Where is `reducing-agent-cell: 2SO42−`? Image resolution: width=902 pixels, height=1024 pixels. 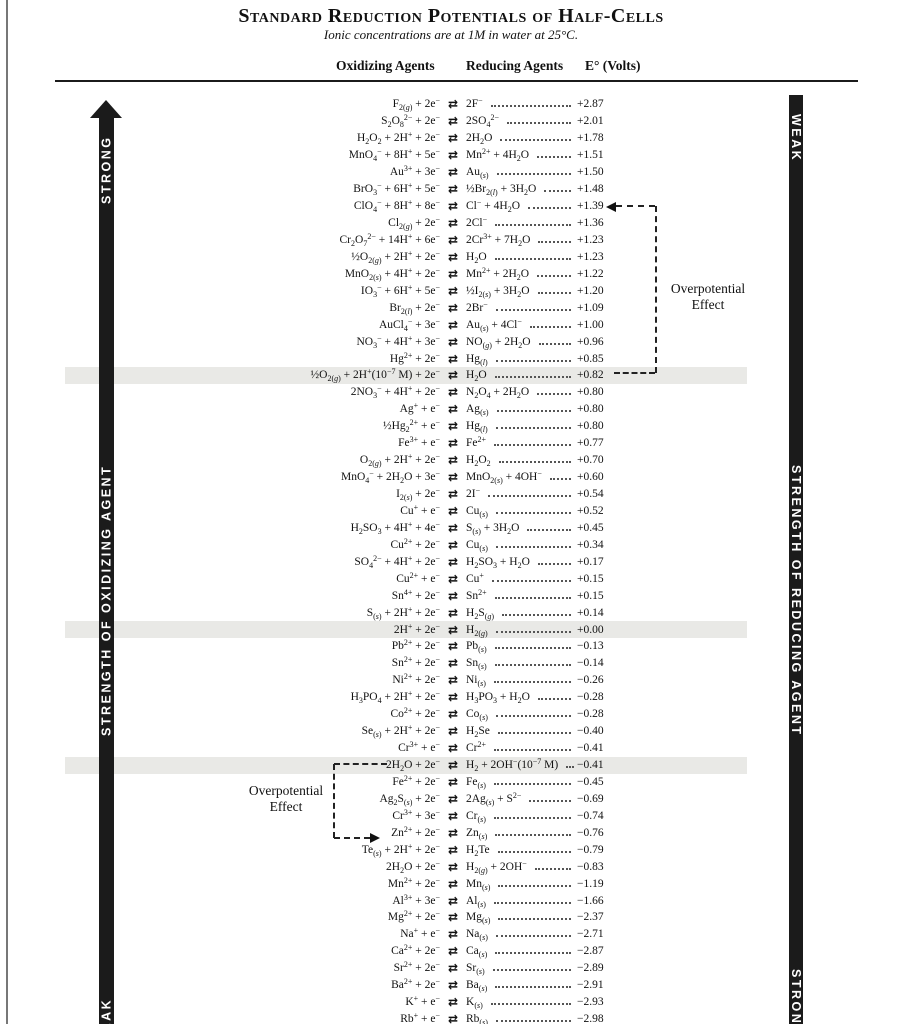
reducing-agent-cell: 2SO42− is located at coordinates (521, 121).